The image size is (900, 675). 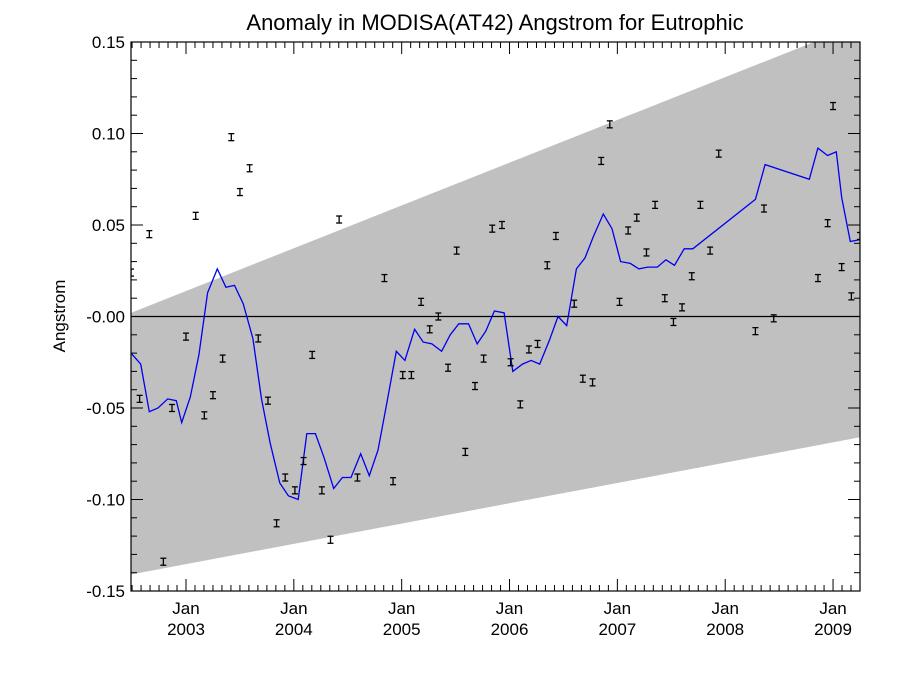 I want to click on y-tick-label: 0.15, so click(x=108, y=42).